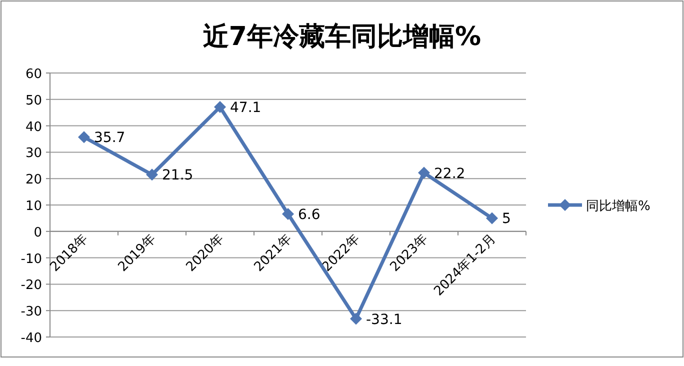 The width and height of the screenshot is (684, 366). I want to click on data-label: 6.6, so click(309, 214).